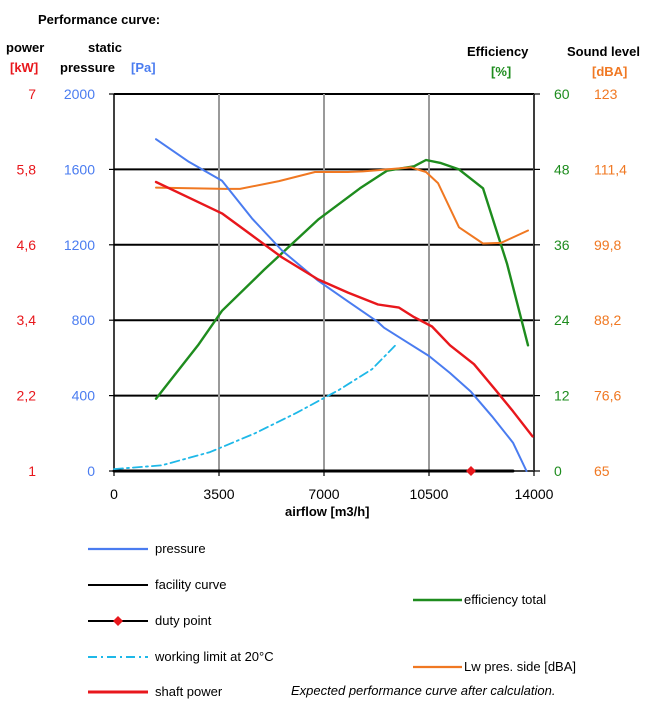 Image resolution: width=664 pixels, height=714 pixels. What do you see at coordinates (118, 621) in the screenshot?
I see `legend-duty-marker` at bounding box center [118, 621].